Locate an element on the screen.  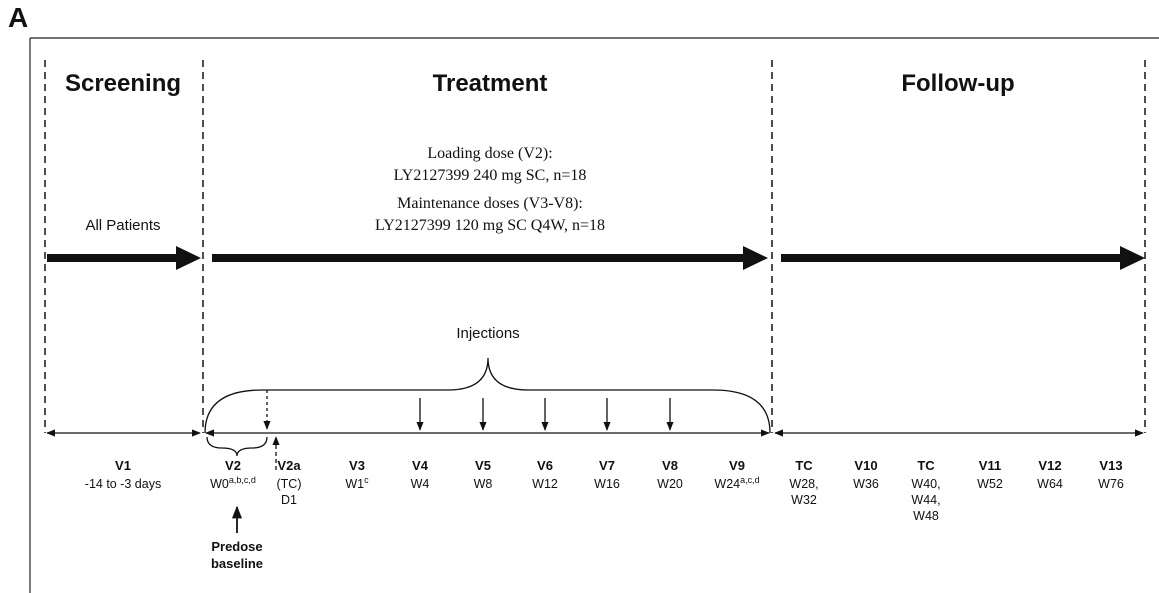
visit-name: V7 is located at coordinates (607, 465).